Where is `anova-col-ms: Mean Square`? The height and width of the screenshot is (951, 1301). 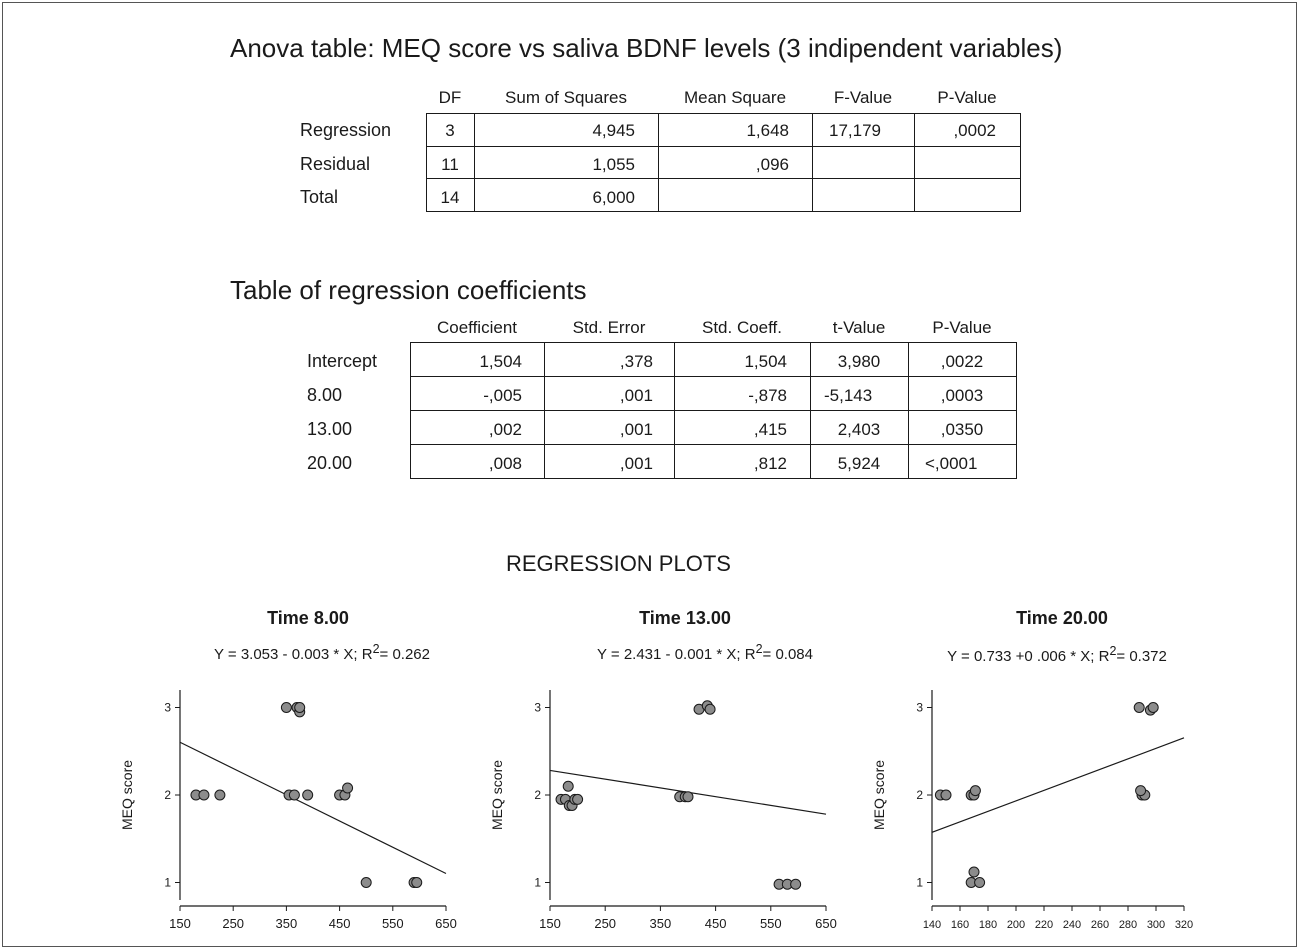
anova-col-ms: Mean Square is located at coordinates (735, 97).